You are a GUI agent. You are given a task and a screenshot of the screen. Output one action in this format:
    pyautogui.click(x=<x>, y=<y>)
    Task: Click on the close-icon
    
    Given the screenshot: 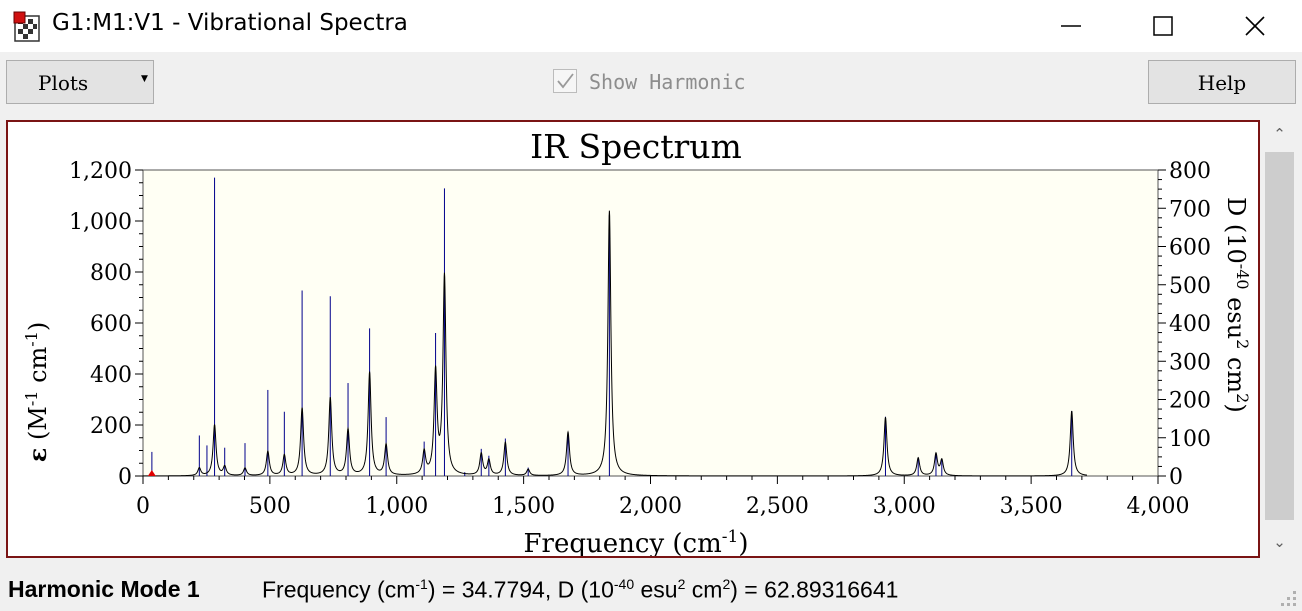 What is the action you would take?
    pyautogui.click(x=1255, y=26)
    